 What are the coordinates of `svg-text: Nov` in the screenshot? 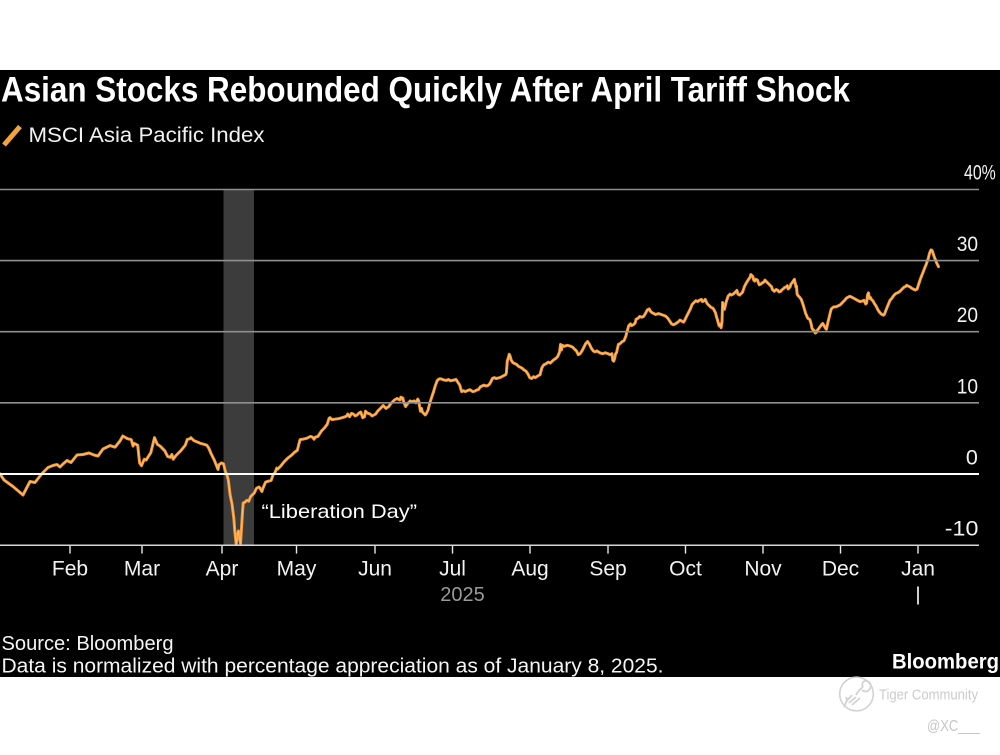 It's located at (763, 569).